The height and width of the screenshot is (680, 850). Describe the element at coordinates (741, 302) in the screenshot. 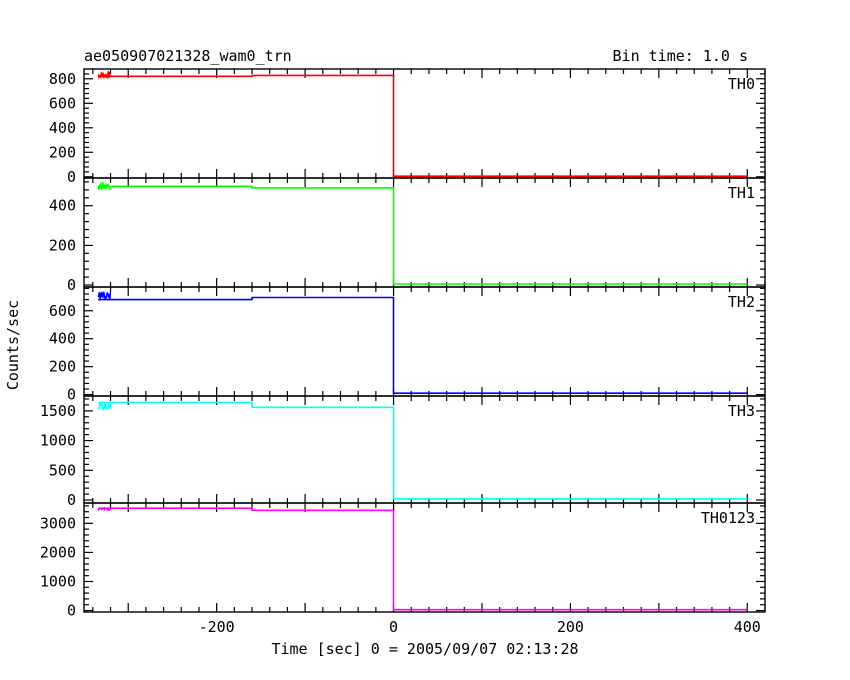

I see `panel-label-th2: TH2` at that location.